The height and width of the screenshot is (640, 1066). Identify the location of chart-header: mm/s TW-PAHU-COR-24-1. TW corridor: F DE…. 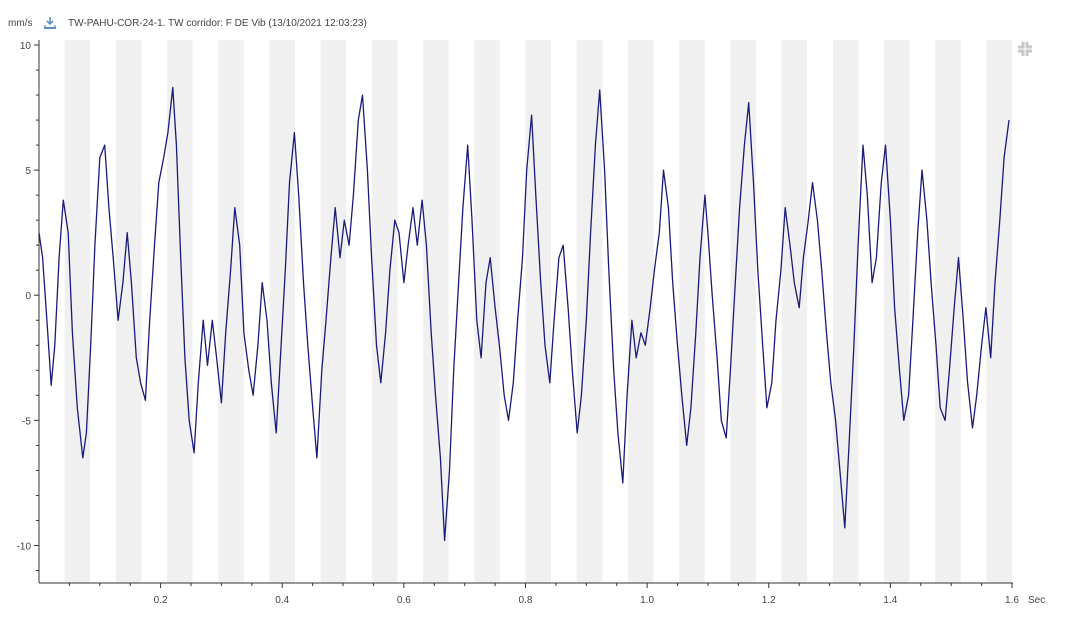
(533, 20).